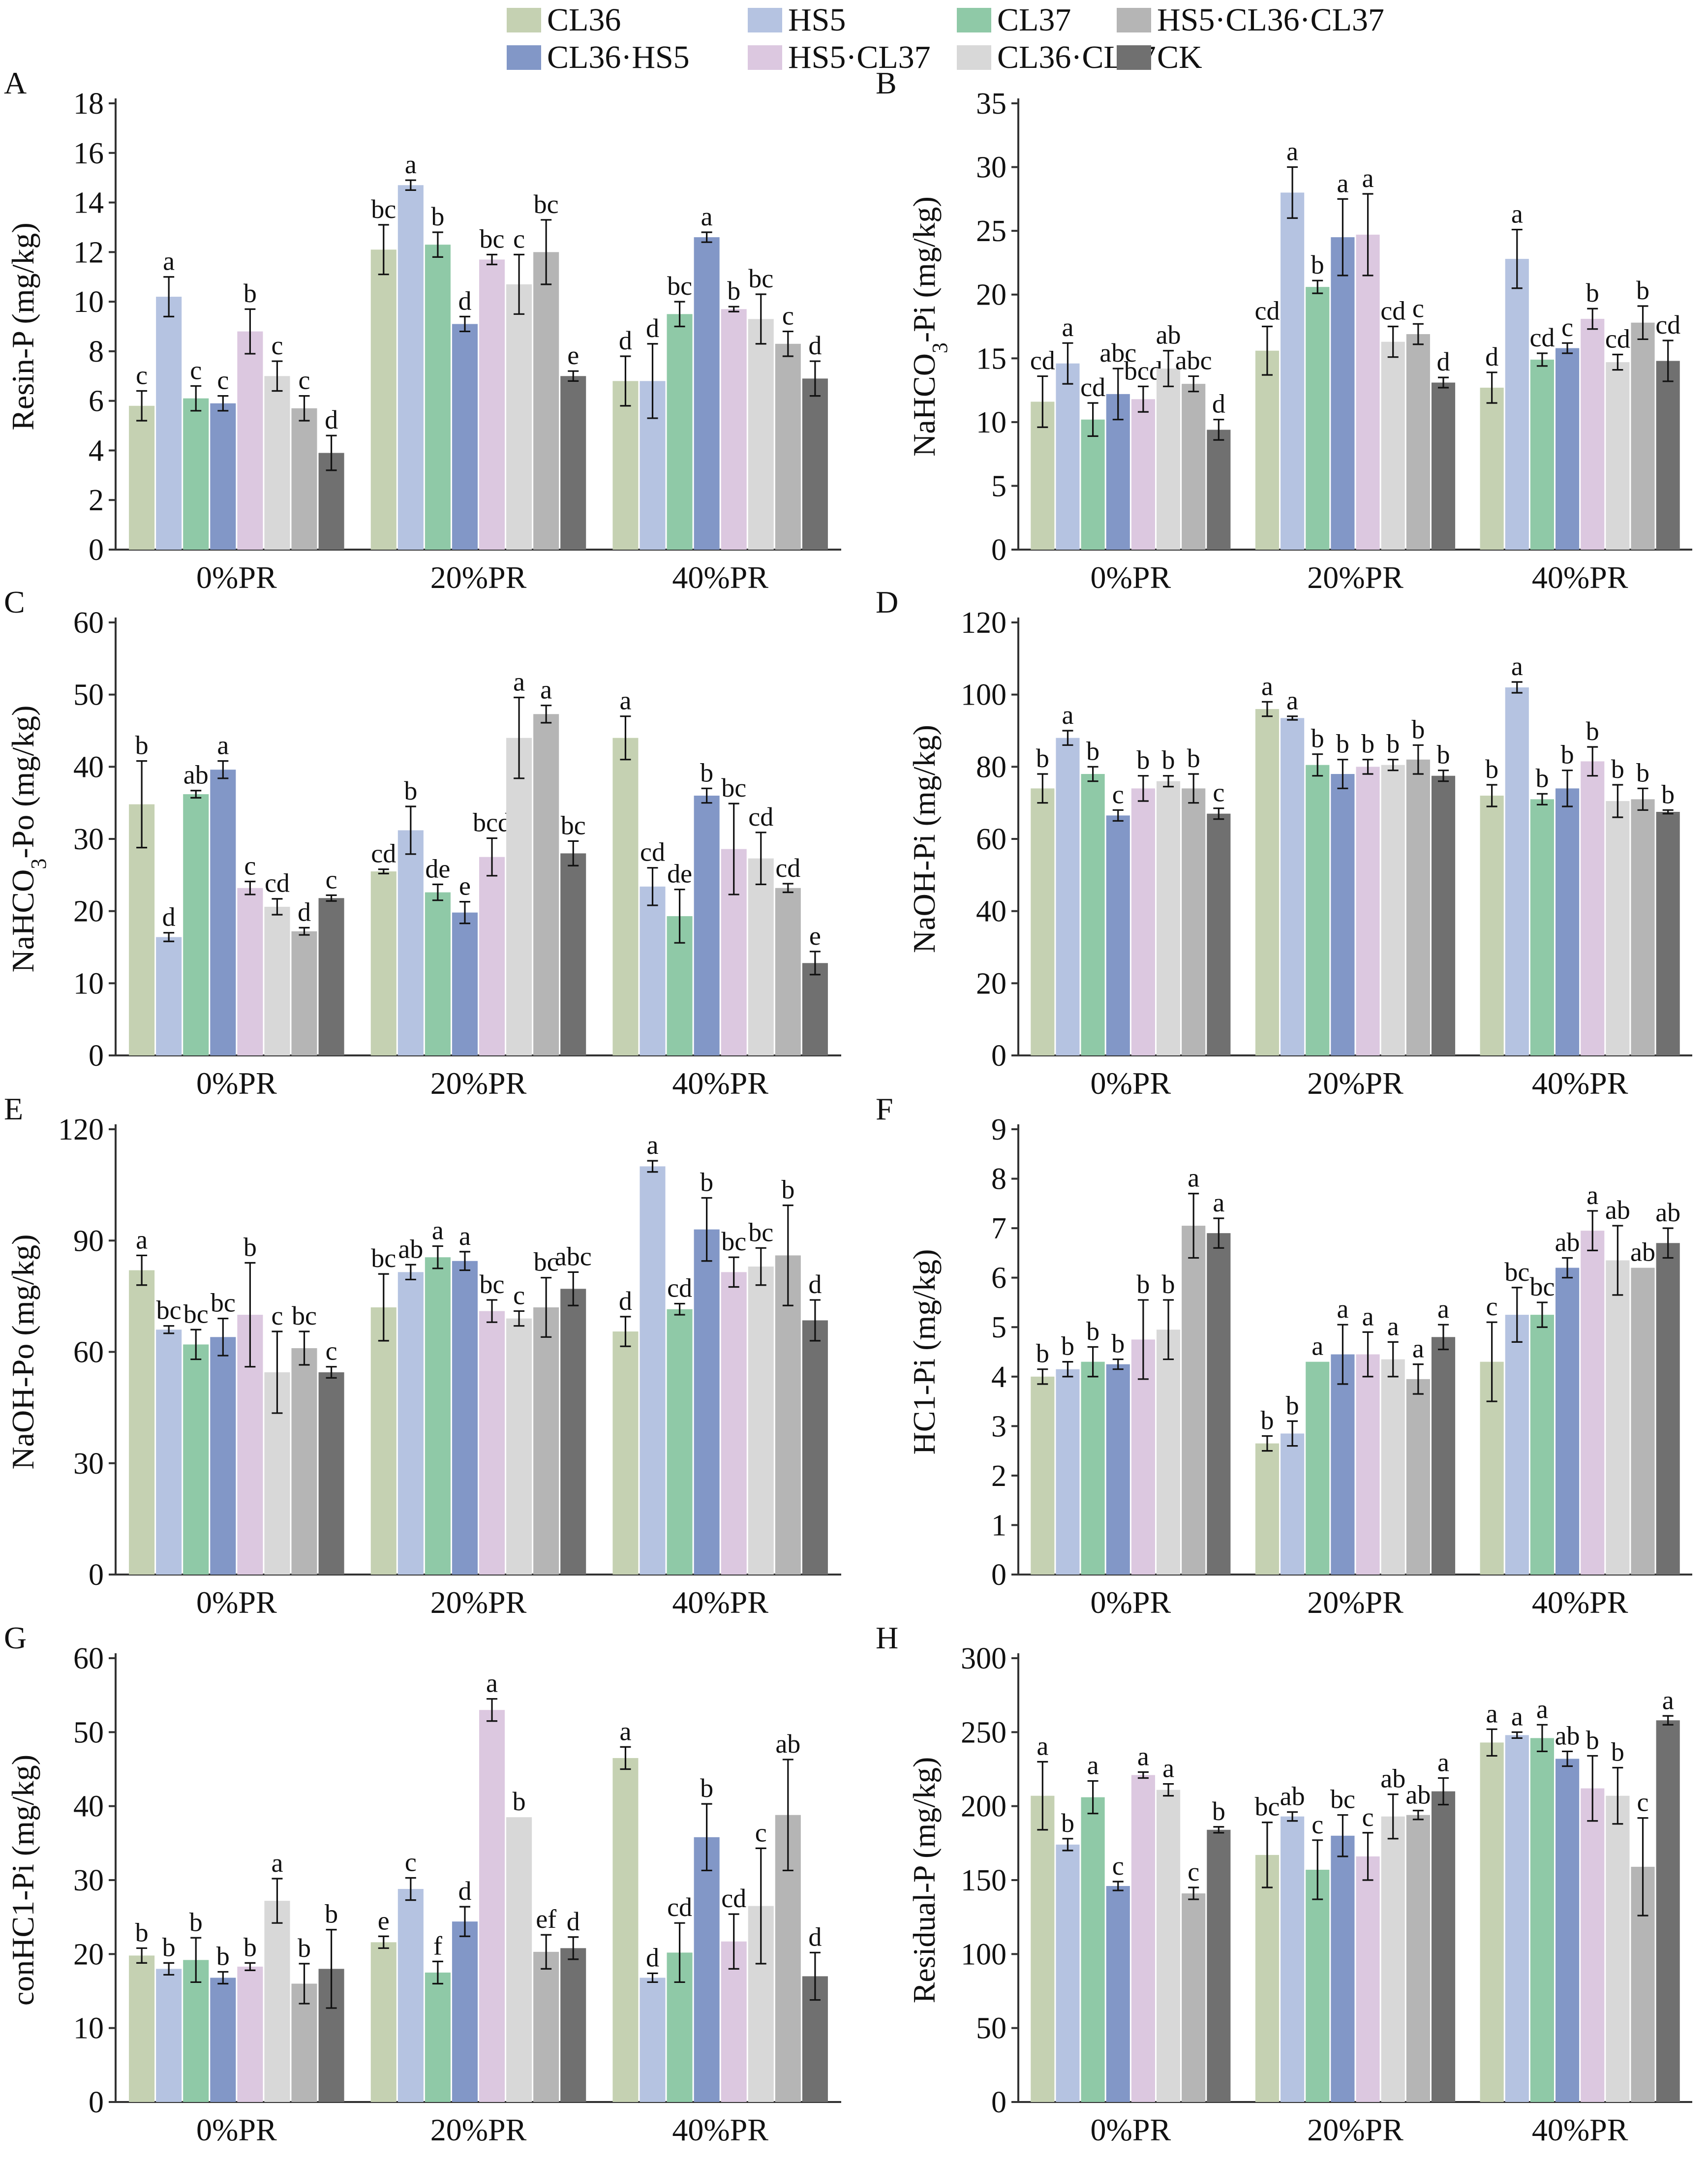  Describe the element at coordinates (465, 886) in the screenshot. I see `significance-letter: e` at that location.